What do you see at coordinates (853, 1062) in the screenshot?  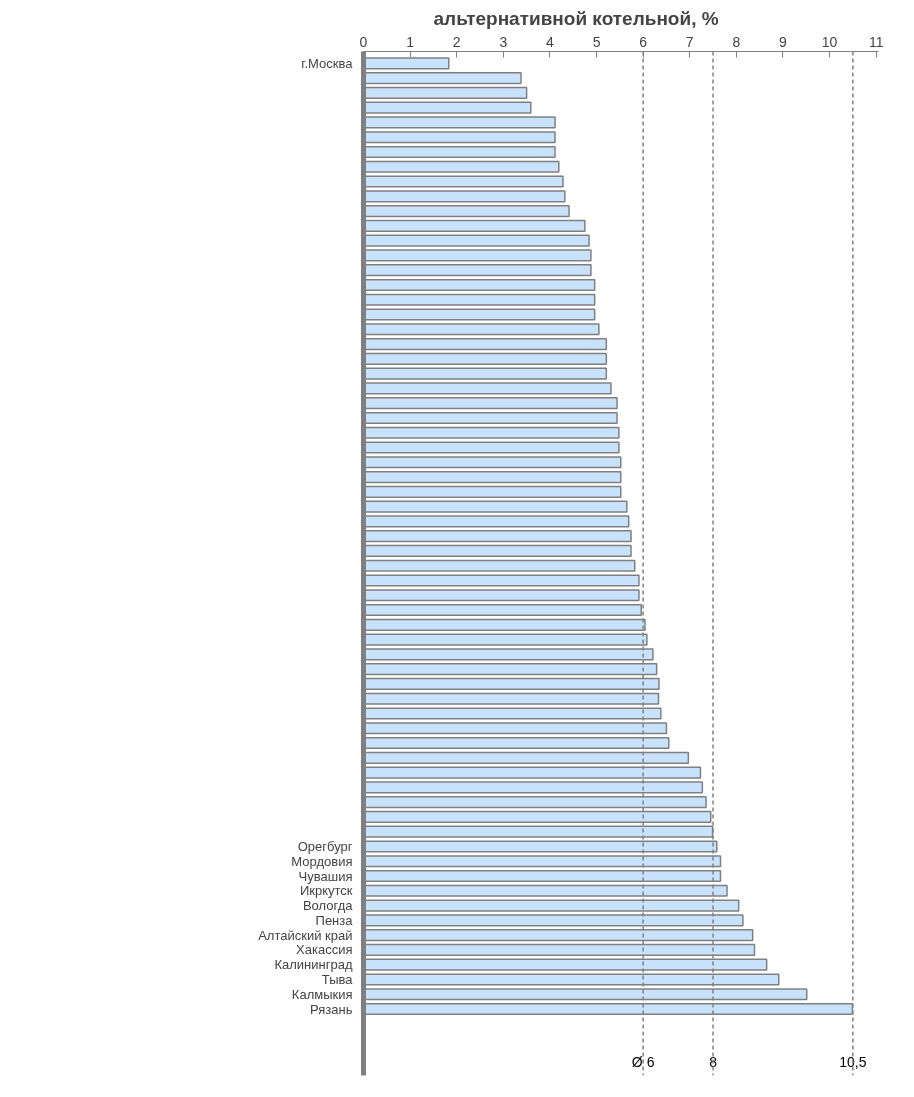 I see `ref-line-label: 10,5` at bounding box center [853, 1062].